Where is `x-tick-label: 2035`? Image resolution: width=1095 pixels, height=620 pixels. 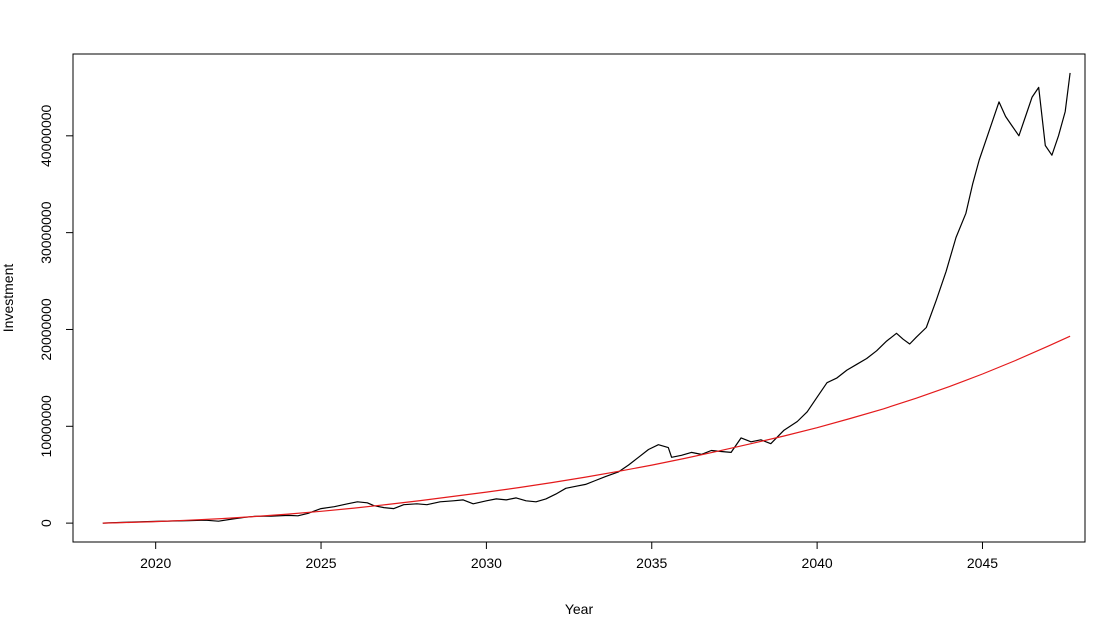 x-tick-label: 2035 is located at coordinates (651, 563).